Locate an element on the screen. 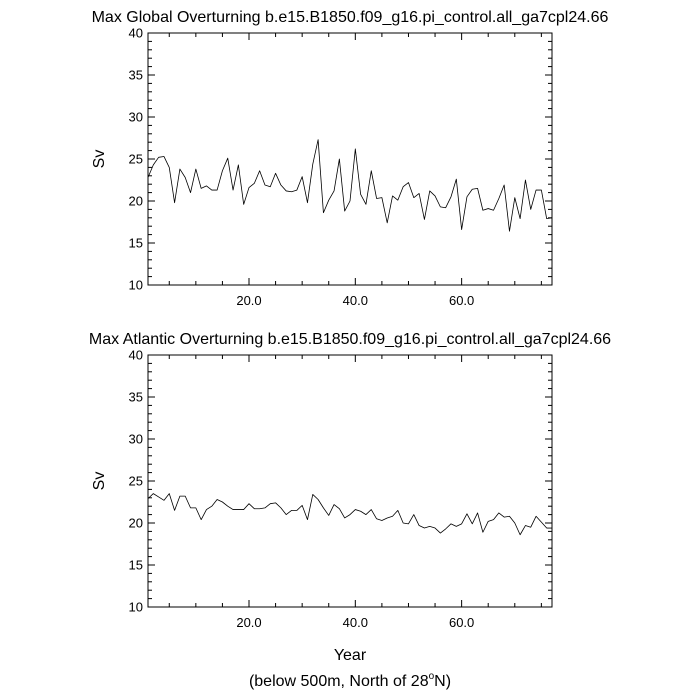  figure-caption: (below 500m, North of 28oN) is located at coordinates (350, 680).